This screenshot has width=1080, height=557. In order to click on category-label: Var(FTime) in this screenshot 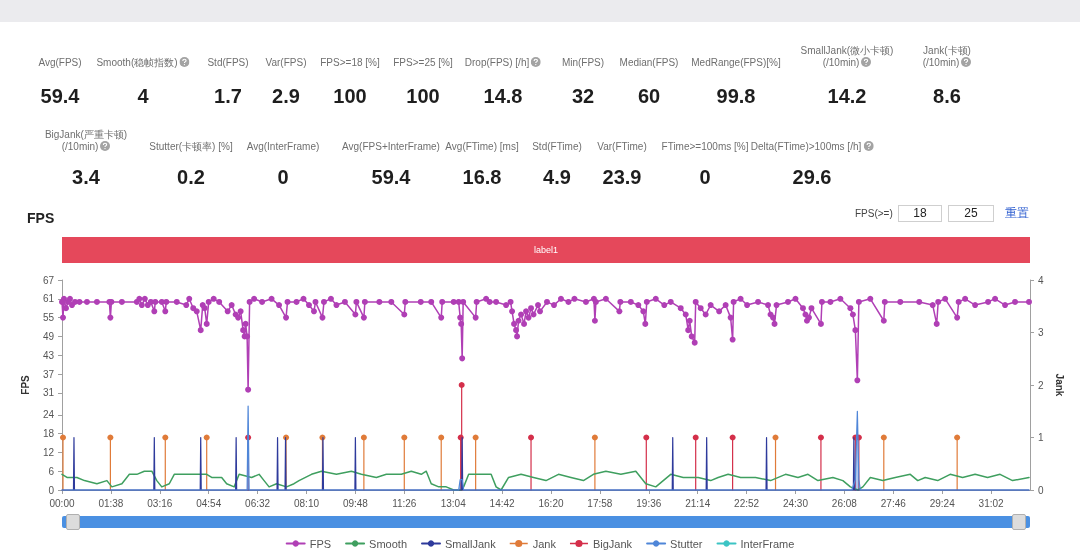, I will do `click(622, 147)`.